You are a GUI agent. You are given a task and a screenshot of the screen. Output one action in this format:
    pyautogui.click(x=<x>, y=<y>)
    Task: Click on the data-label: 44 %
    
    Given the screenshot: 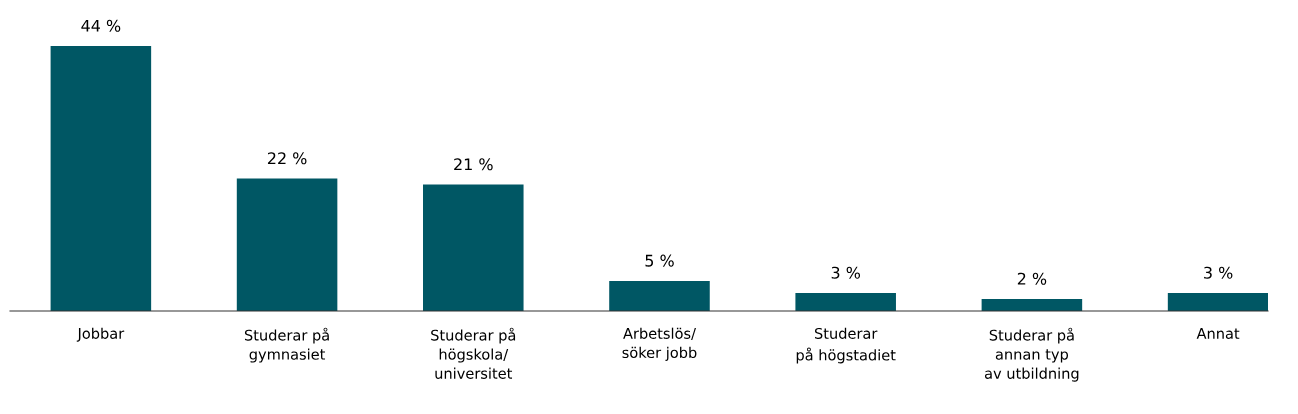 What is the action you would take?
    pyautogui.click(x=101, y=25)
    